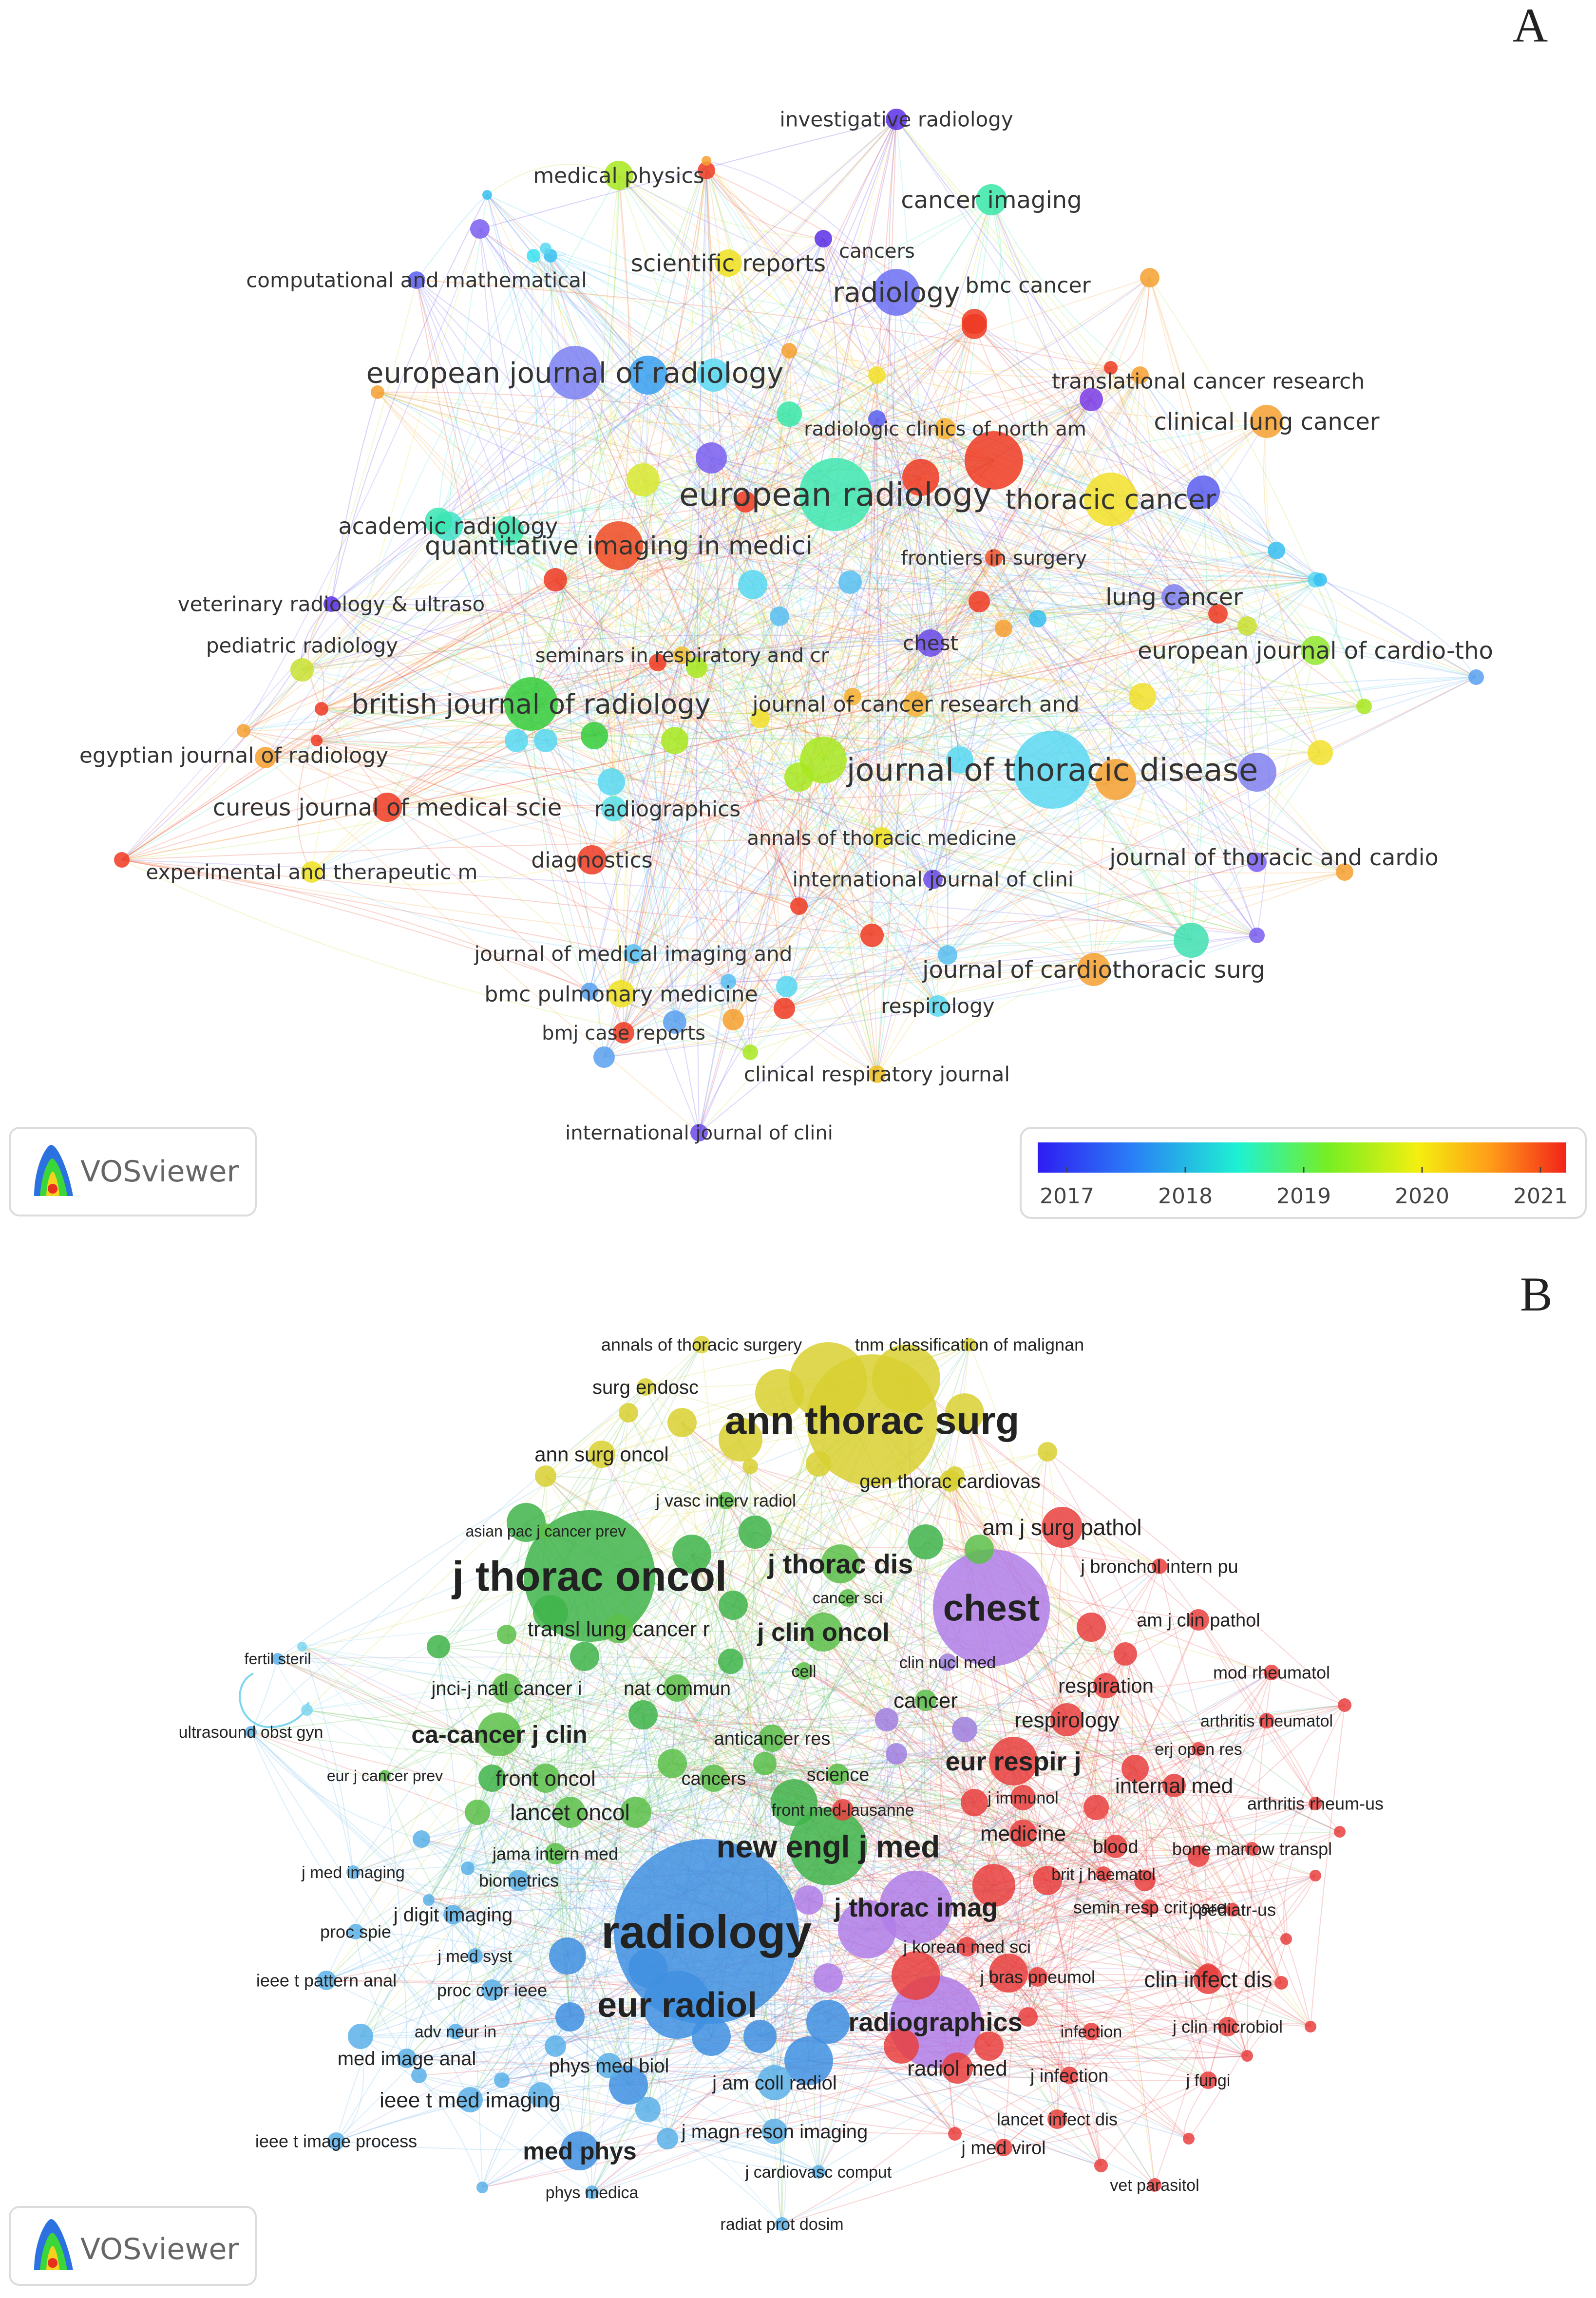 This screenshot has width=1596, height=2298. I want to click on vosviewer-logo-a: VOSviewer, so click(133, 1171).